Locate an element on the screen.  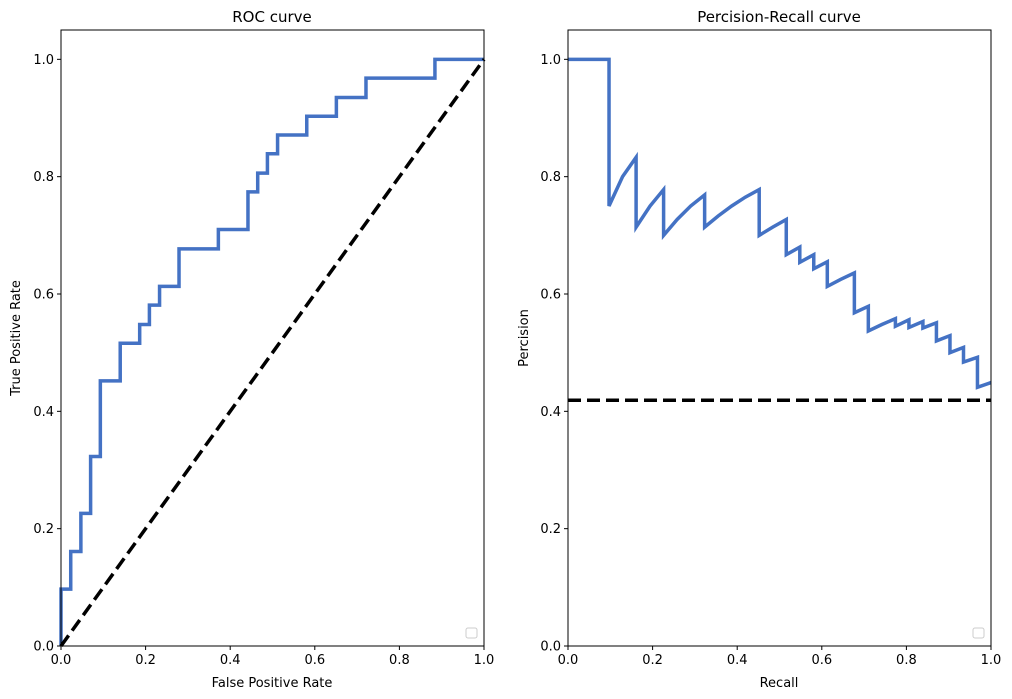
pr-title: Percision-Recall curve is located at coordinates (779, 17).